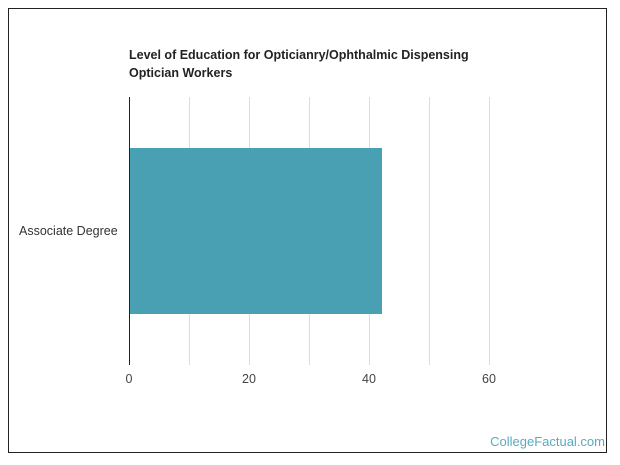 This screenshot has width=620, height=465. What do you see at coordinates (129, 231) in the screenshot?
I see `y-axis-line` at bounding box center [129, 231].